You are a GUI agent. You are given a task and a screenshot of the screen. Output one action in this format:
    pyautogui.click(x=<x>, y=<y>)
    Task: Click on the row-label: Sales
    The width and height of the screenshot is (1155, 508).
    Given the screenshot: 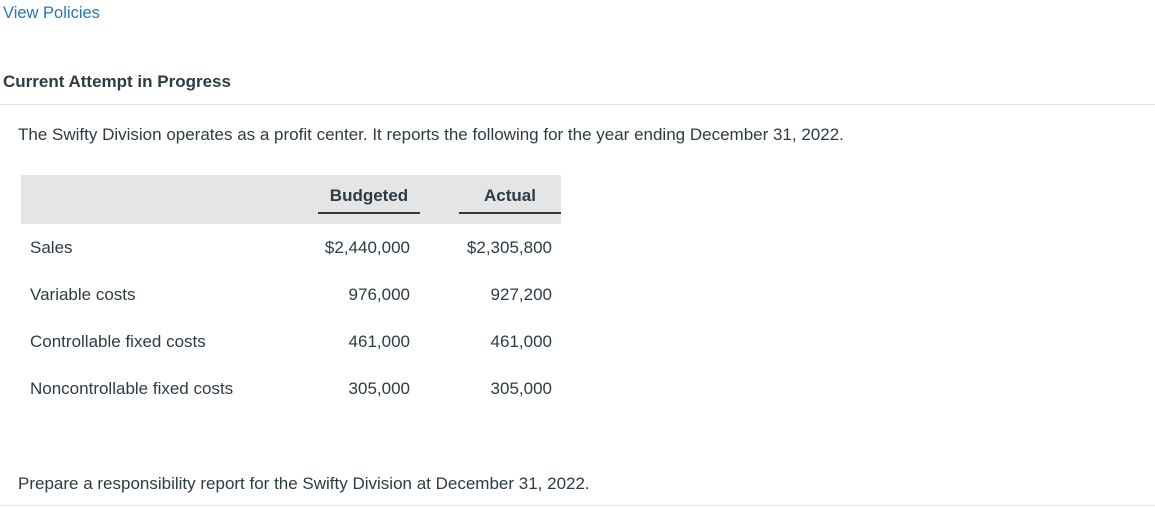 What is the action you would take?
    pyautogui.click(x=51, y=247)
    